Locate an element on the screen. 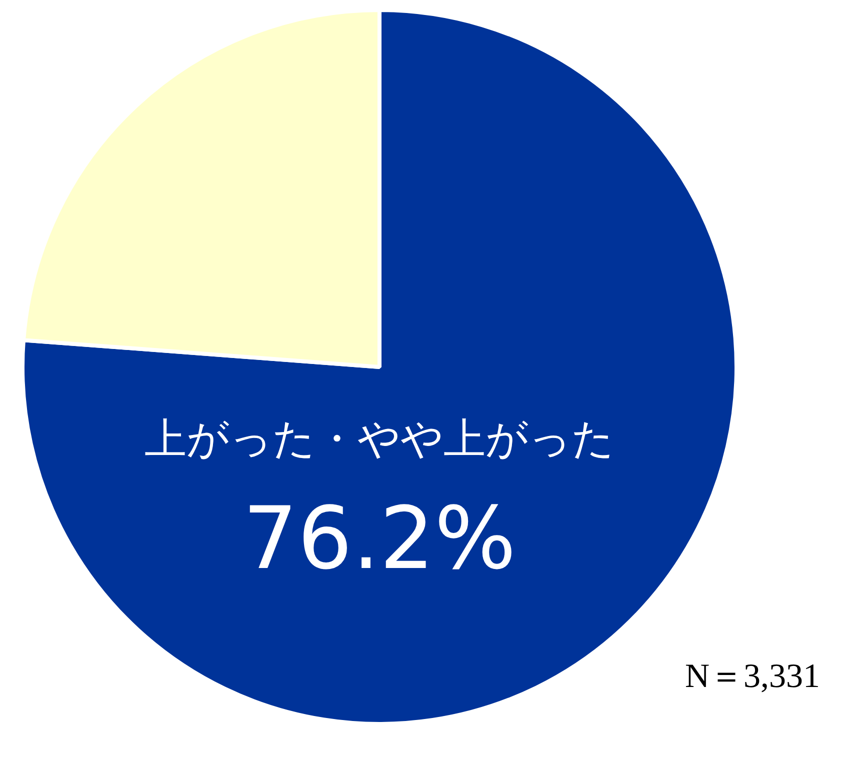 The height and width of the screenshot is (766, 849). slice-label: 上がった・やや上がった is located at coordinates (379, 438).